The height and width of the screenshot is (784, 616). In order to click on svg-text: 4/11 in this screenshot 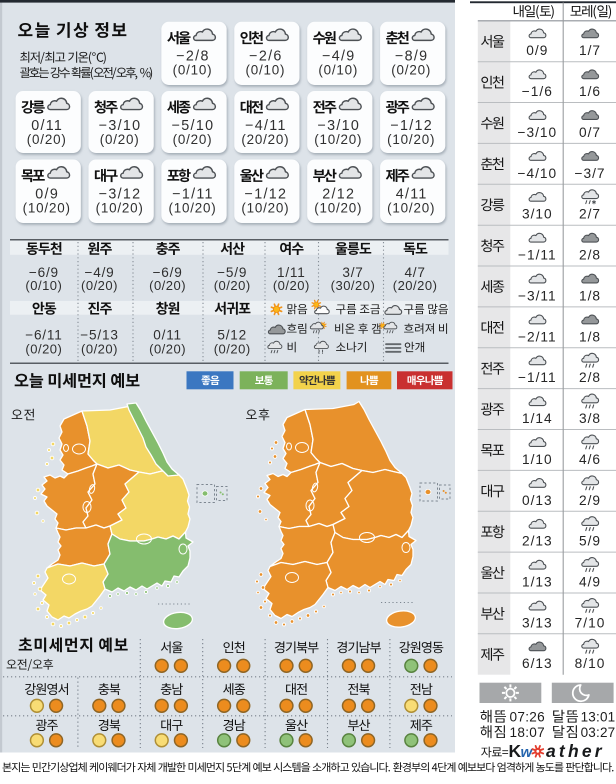, I will do `click(412, 194)`.